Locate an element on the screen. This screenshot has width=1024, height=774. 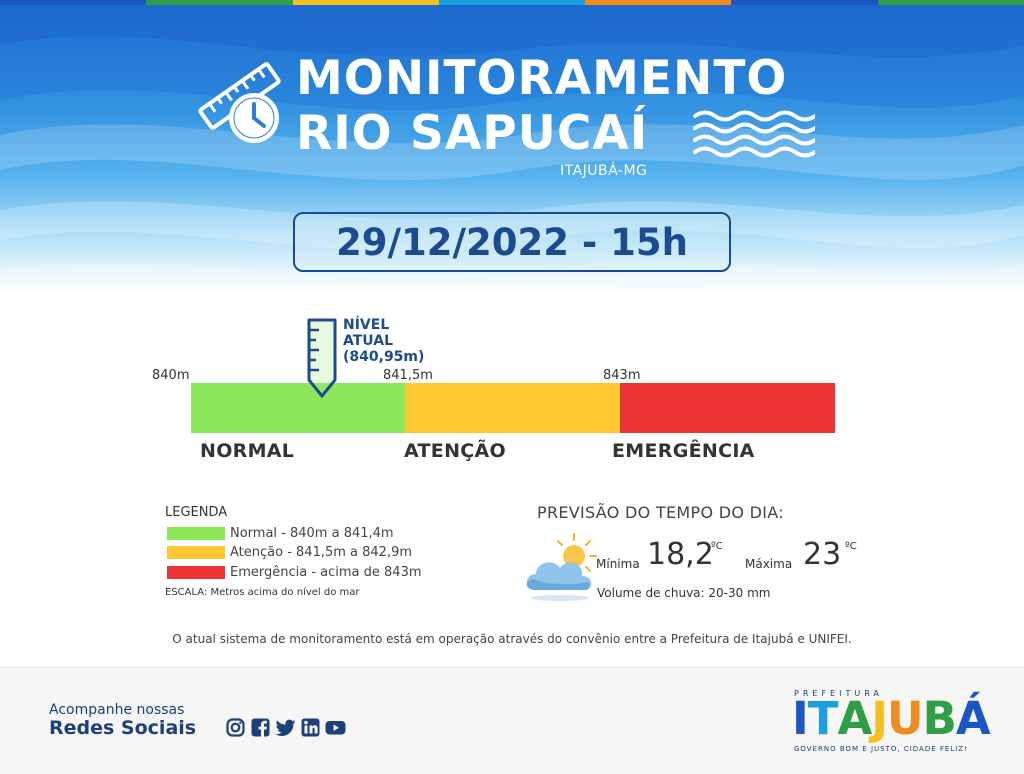
itajuba-logo-letter: Á is located at coordinates (973, 718).